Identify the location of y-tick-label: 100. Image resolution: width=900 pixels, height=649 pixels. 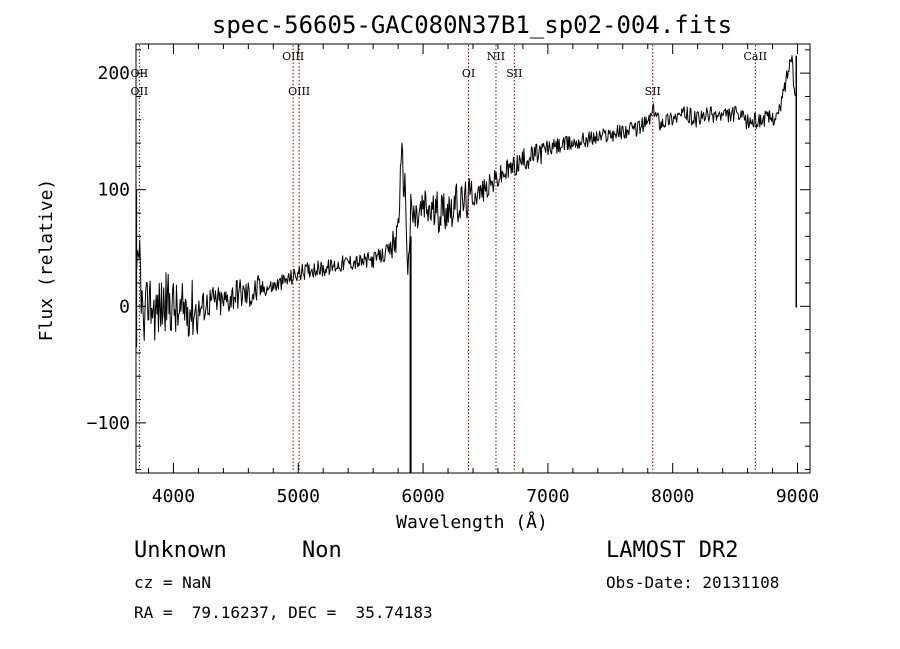
(113, 190).